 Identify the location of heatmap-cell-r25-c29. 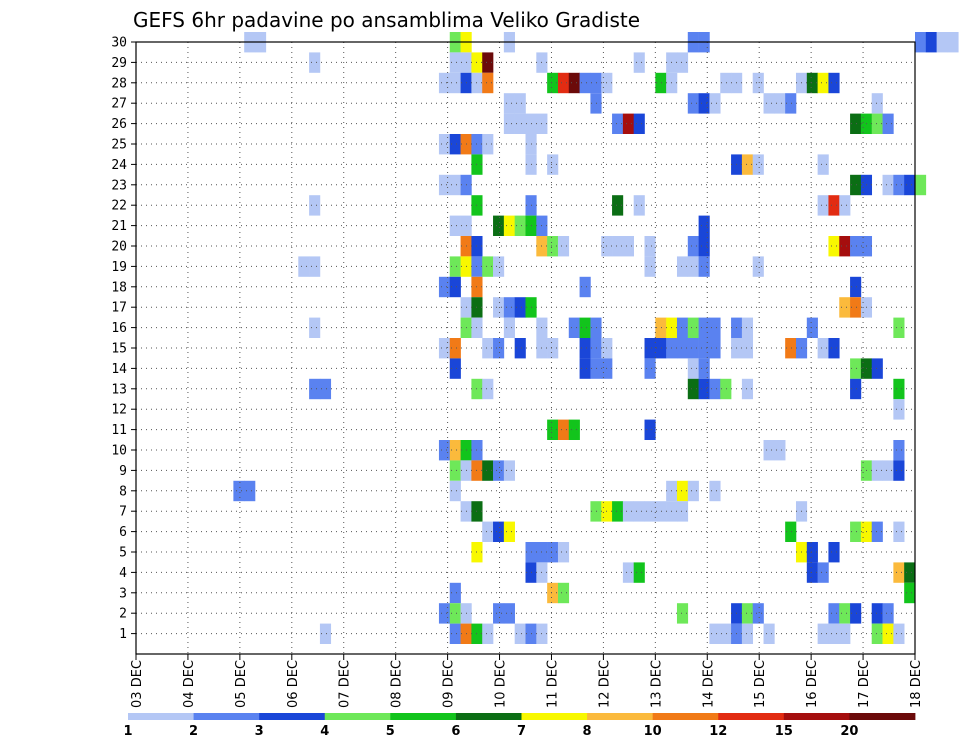
(455, 144).